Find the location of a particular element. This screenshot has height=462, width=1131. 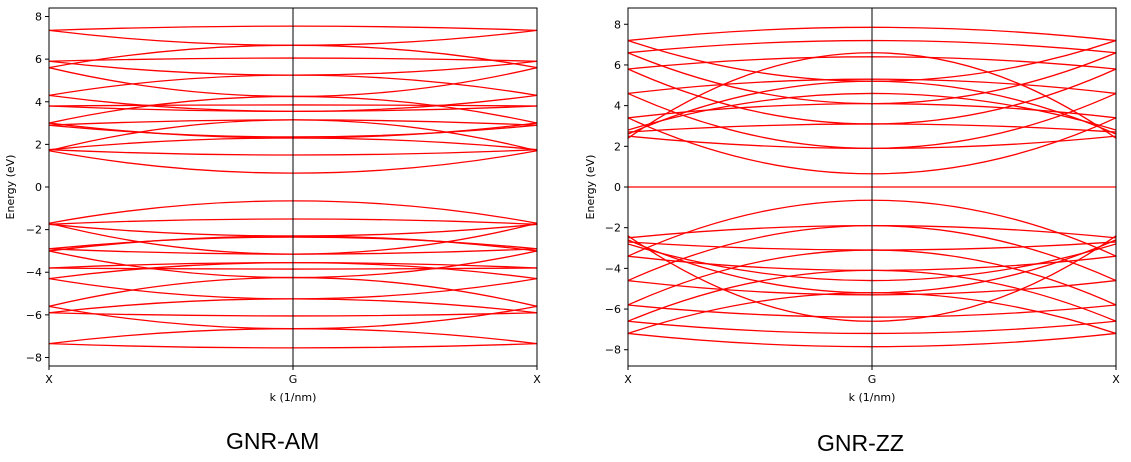

caption-gnr-zz: GNR-ZZ is located at coordinates (860, 443).